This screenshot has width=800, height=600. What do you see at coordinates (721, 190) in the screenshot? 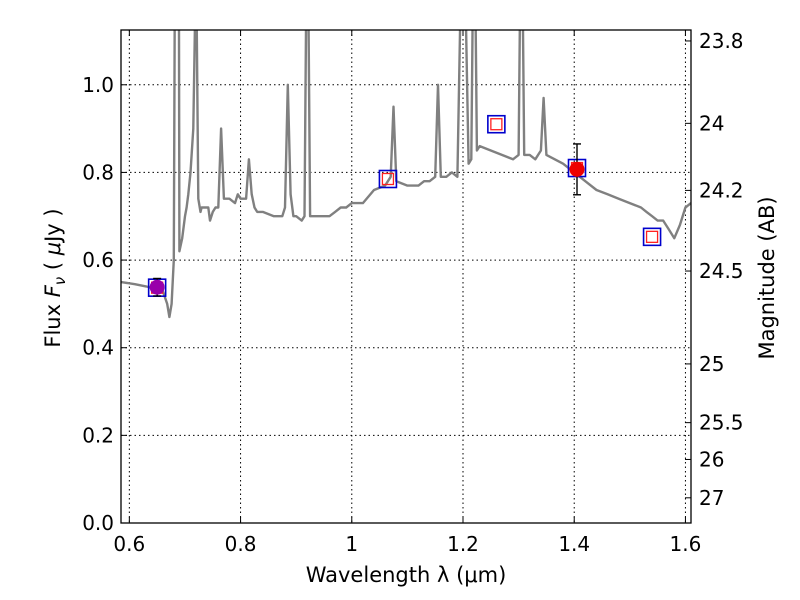
I see `y2-tick-label: 24.2` at bounding box center [721, 190].